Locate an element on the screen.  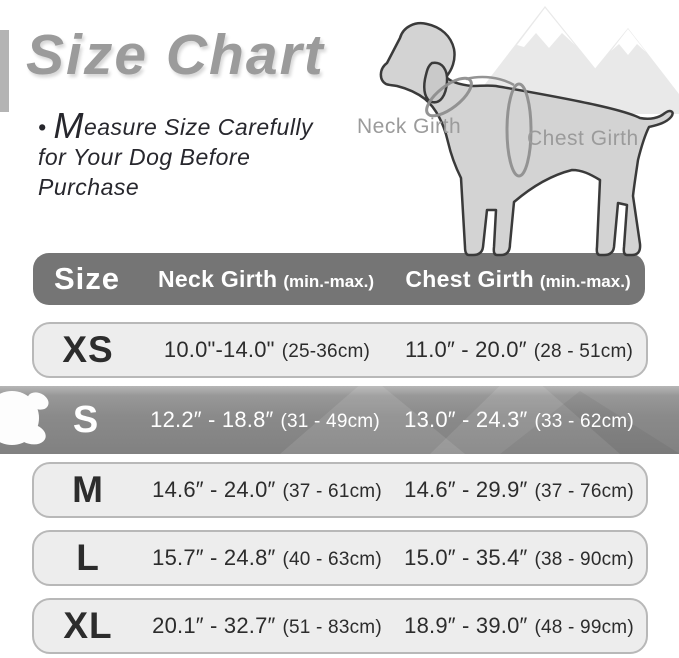
chest-girth-value: 14.6″ - 29.9″ is located at coordinates (466, 489).